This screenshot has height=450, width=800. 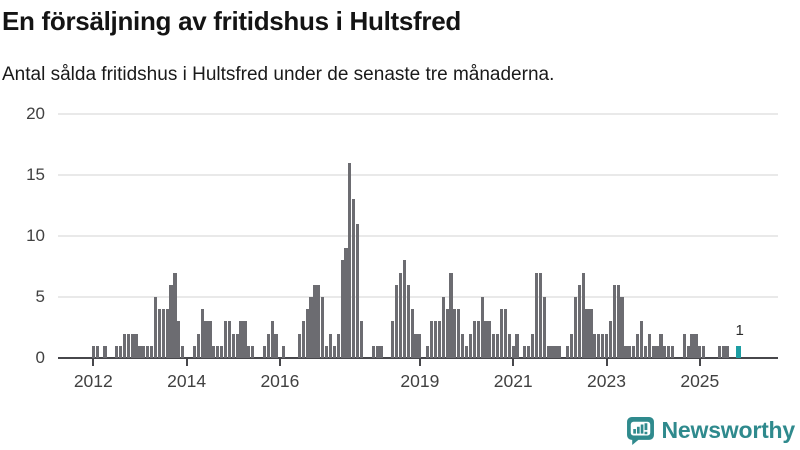 What do you see at coordinates (93, 381) in the screenshot?
I see `x-axis-label-2012: 2012` at bounding box center [93, 381].